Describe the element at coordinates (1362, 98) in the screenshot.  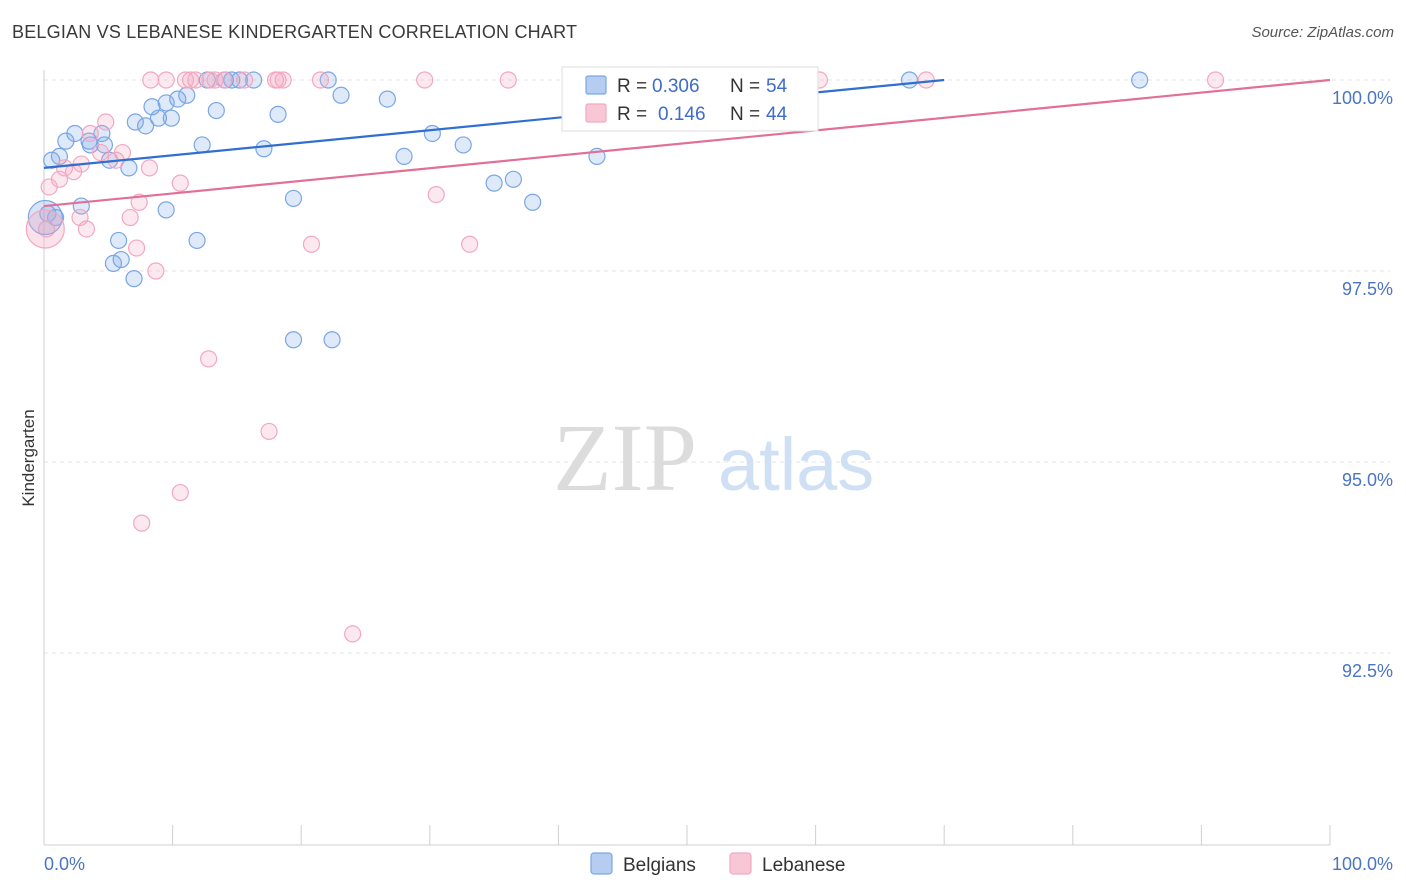
I see `y-tick-label: 100.0%` at that location.